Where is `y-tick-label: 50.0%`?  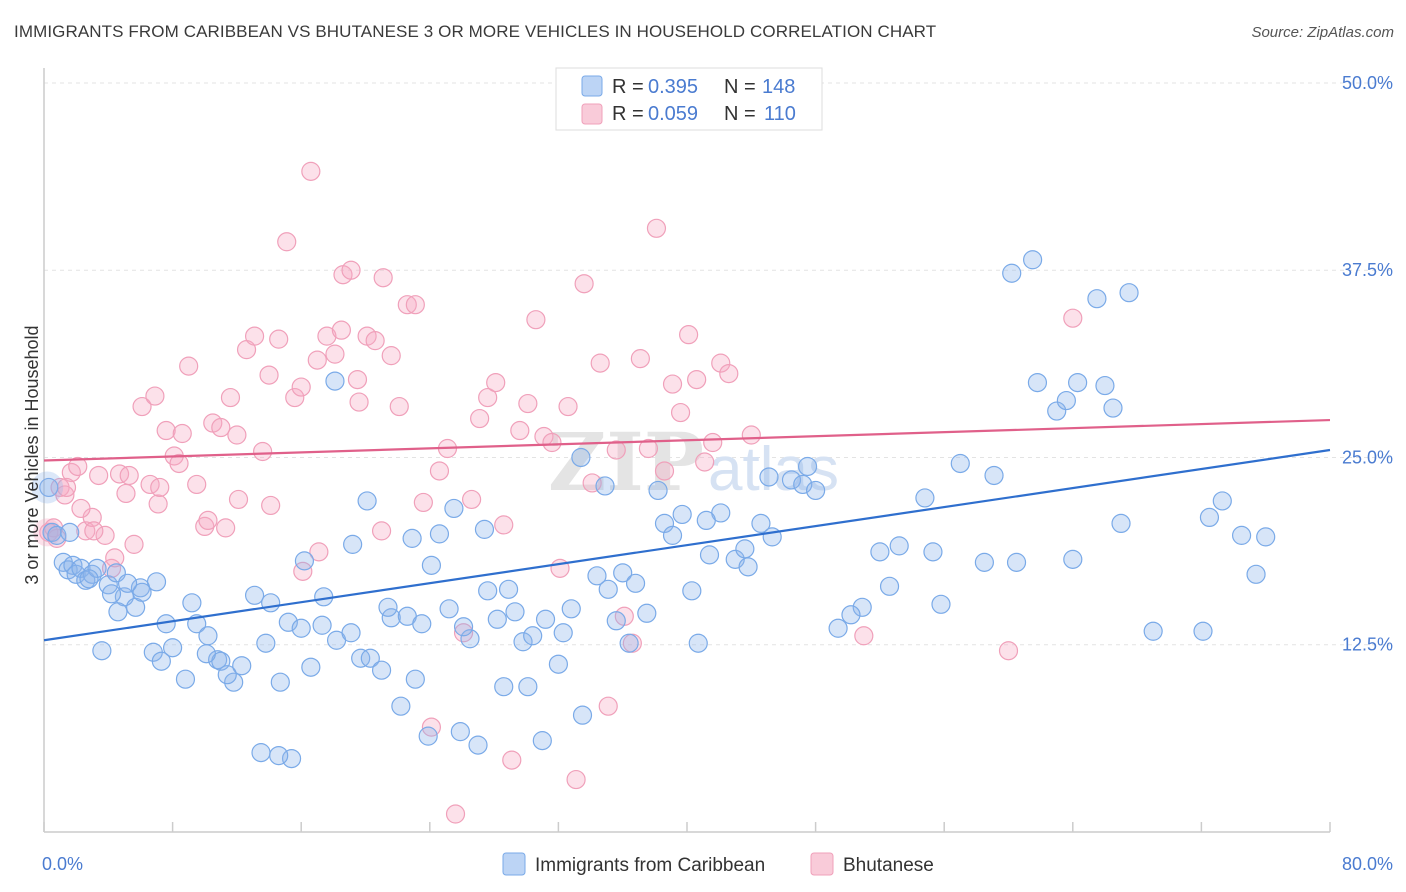
y-tick-label: 50.0% is located at coordinates (1367, 83).